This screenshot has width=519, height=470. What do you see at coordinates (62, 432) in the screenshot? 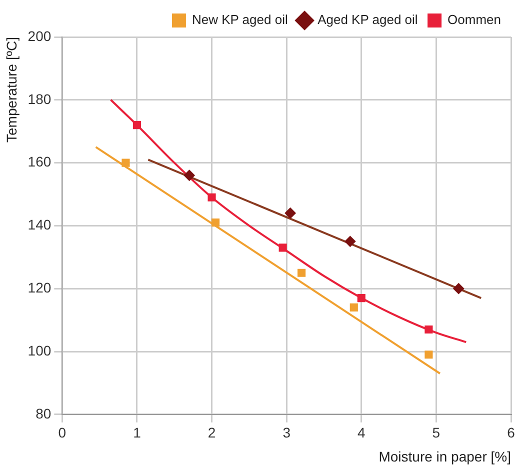
I see `x-tick-label: 0` at bounding box center [62, 432].